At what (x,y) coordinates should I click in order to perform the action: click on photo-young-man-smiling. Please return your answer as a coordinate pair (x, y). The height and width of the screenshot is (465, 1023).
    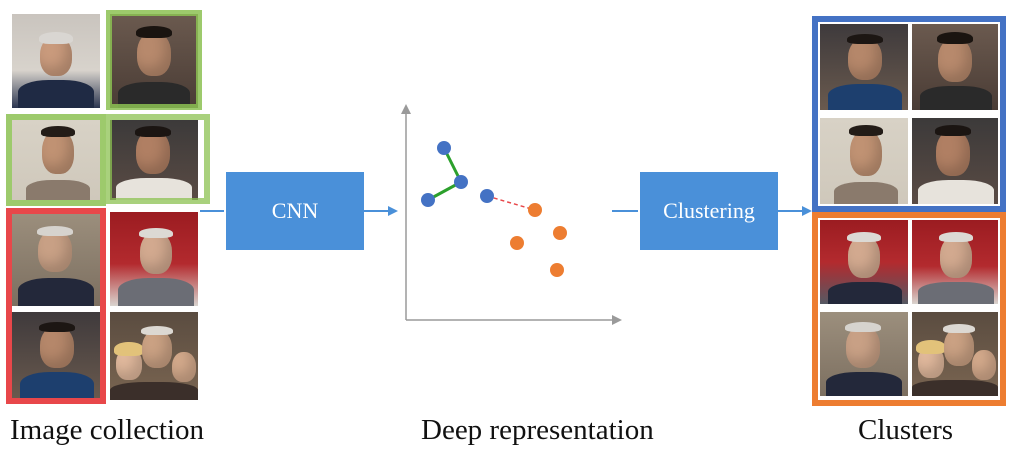
    Looking at the image, I should click on (154, 61).